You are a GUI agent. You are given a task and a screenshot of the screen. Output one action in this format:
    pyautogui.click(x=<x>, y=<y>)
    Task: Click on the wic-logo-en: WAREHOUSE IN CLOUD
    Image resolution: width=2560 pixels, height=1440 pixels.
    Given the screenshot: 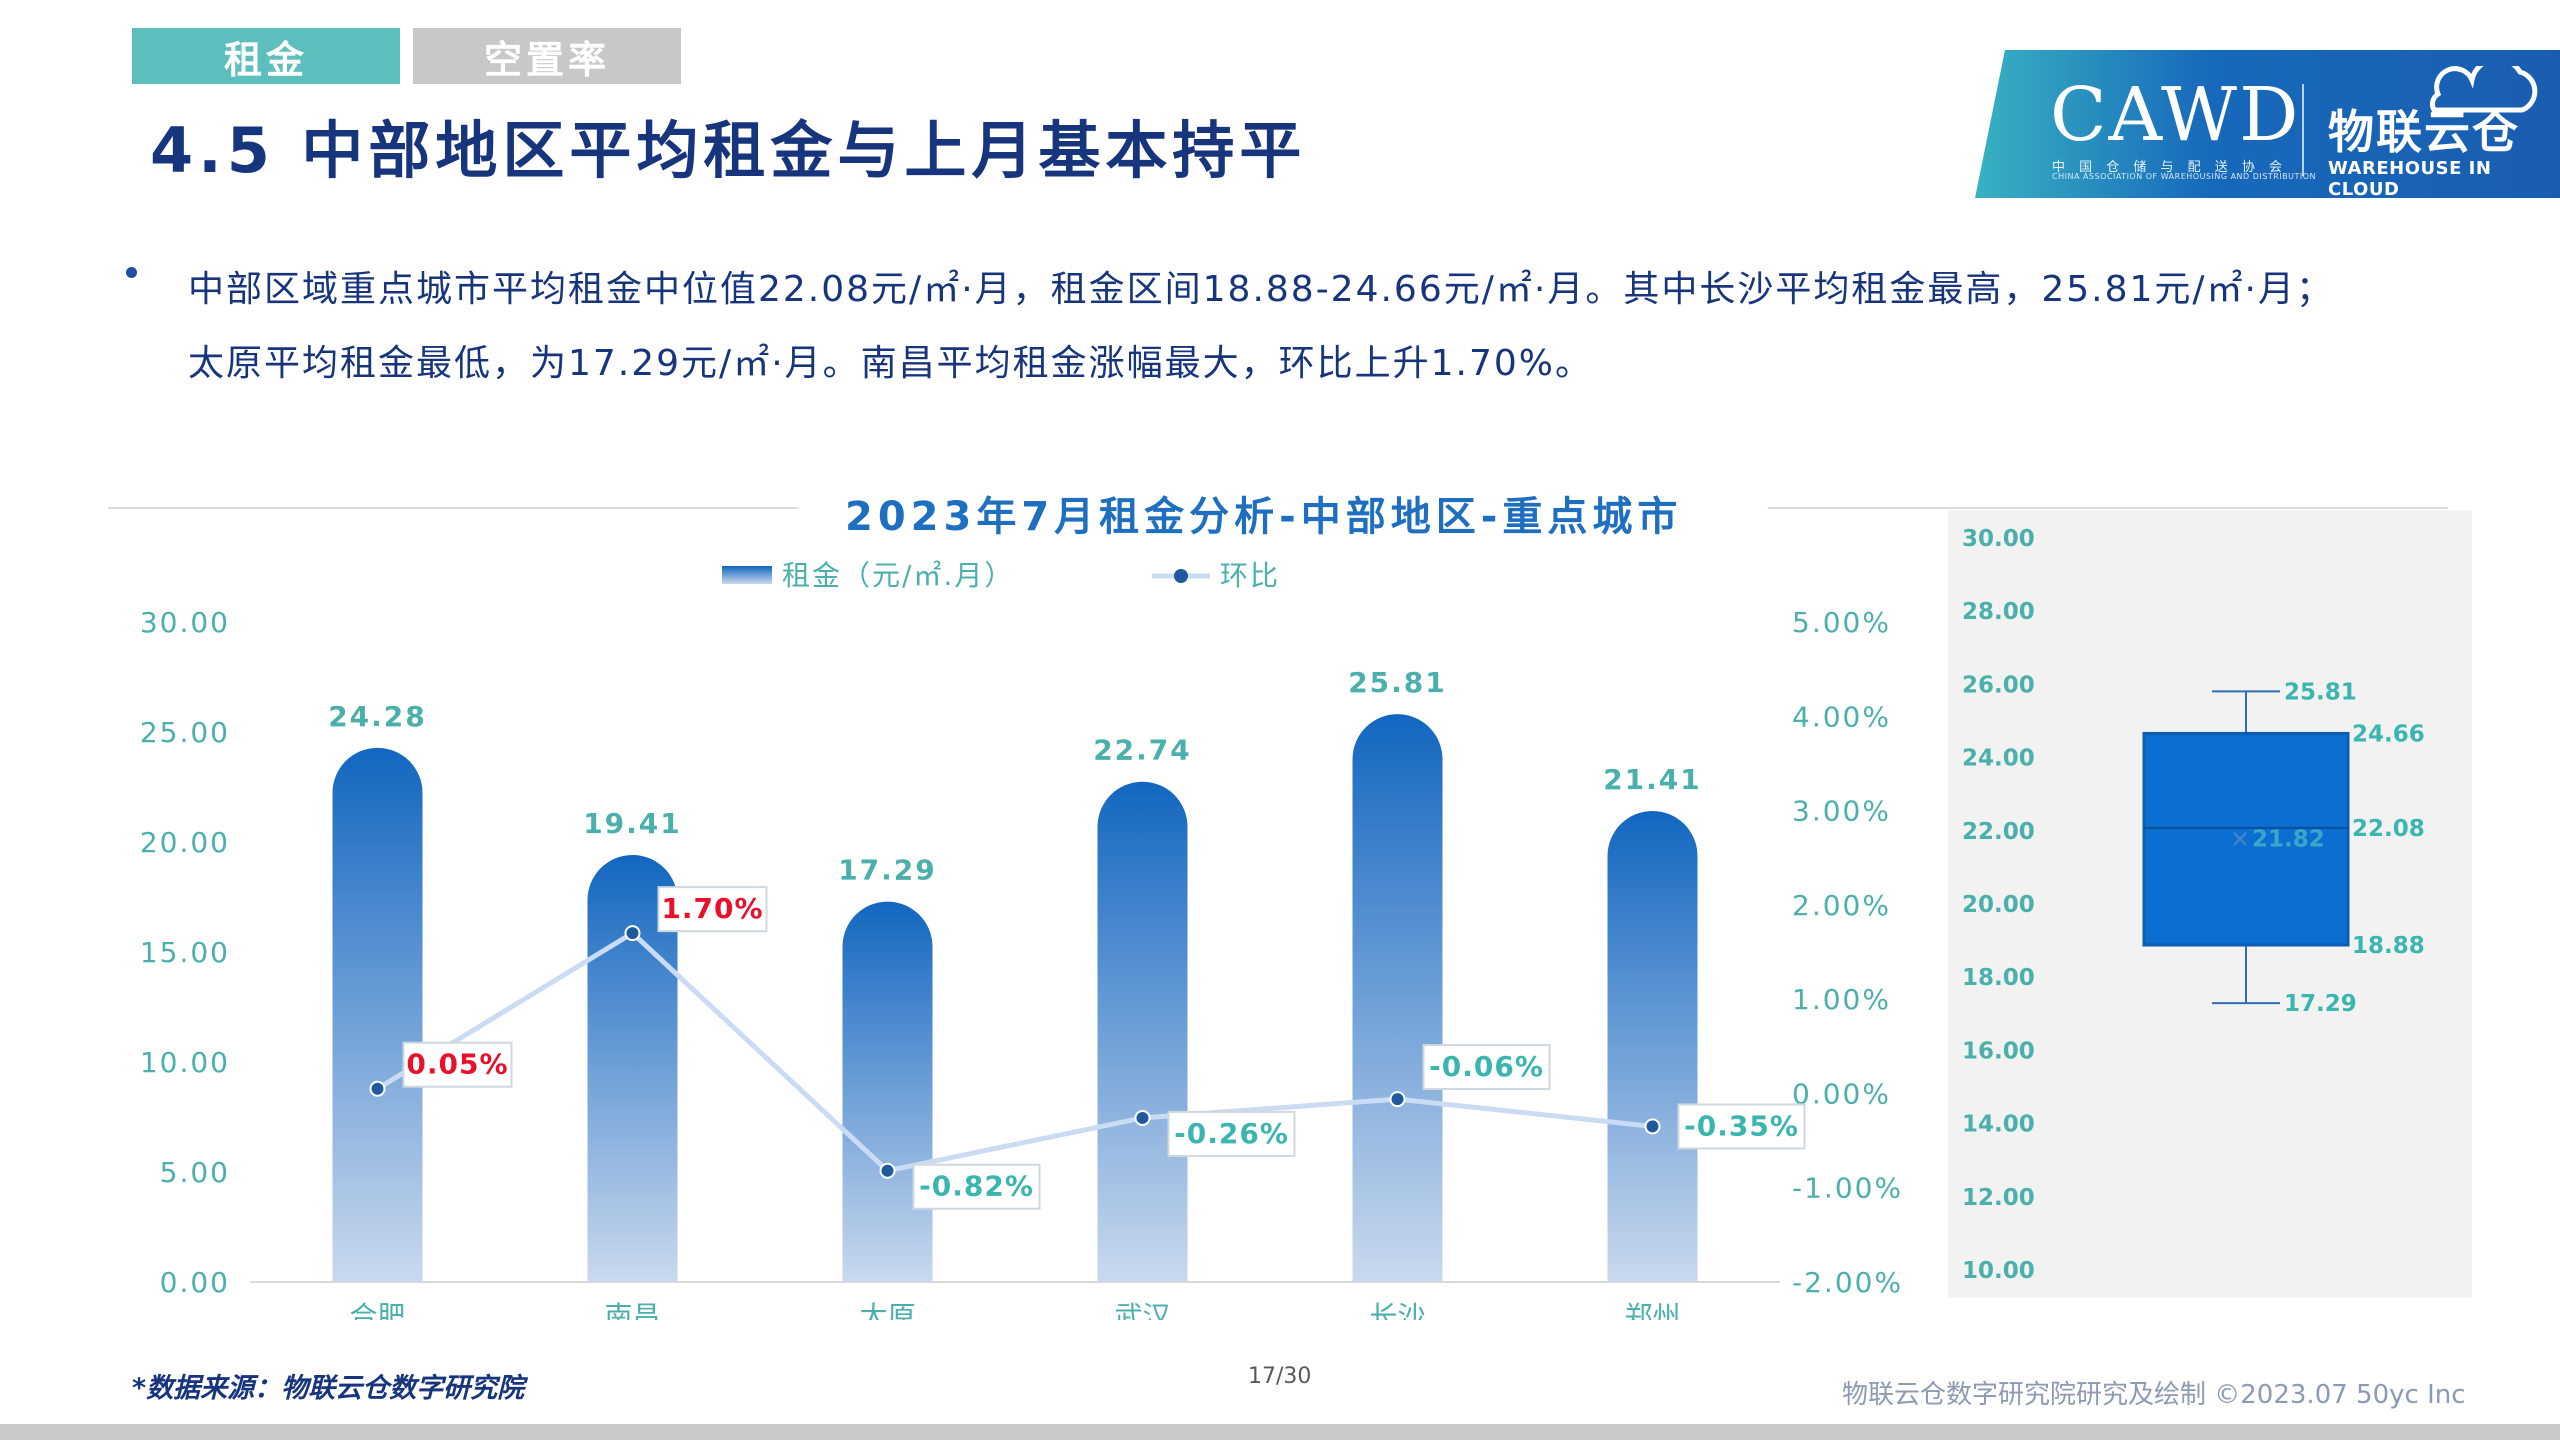 What is the action you would take?
    pyautogui.click(x=2410, y=179)
    